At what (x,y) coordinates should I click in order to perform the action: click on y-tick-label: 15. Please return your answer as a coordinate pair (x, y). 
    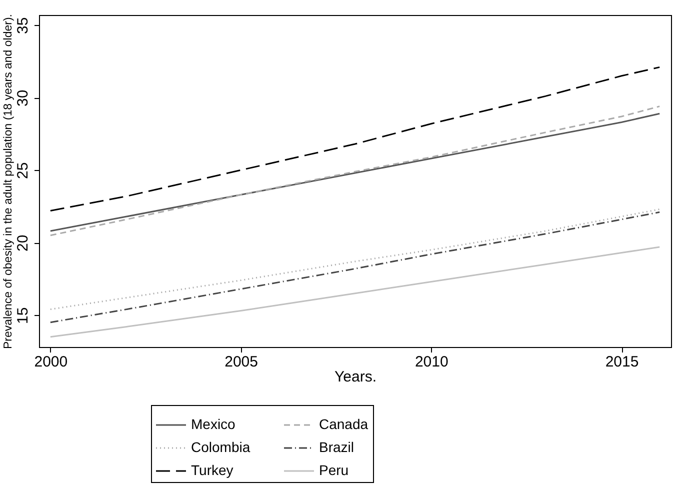
    Looking at the image, I should click on (23, 315).